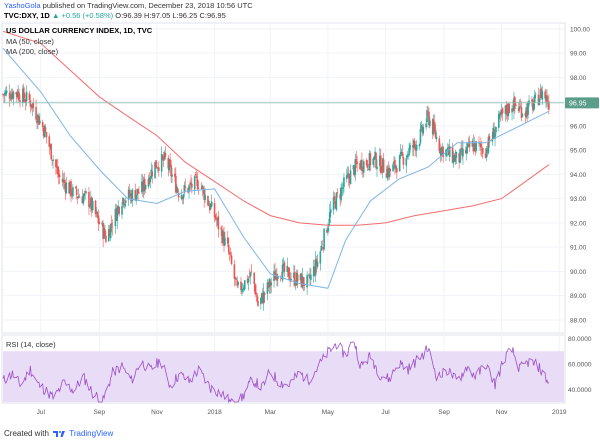  Describe the element at coordinates (91, 433) in the screenshot. I see `tradingview-brand: TradingView` at that location.